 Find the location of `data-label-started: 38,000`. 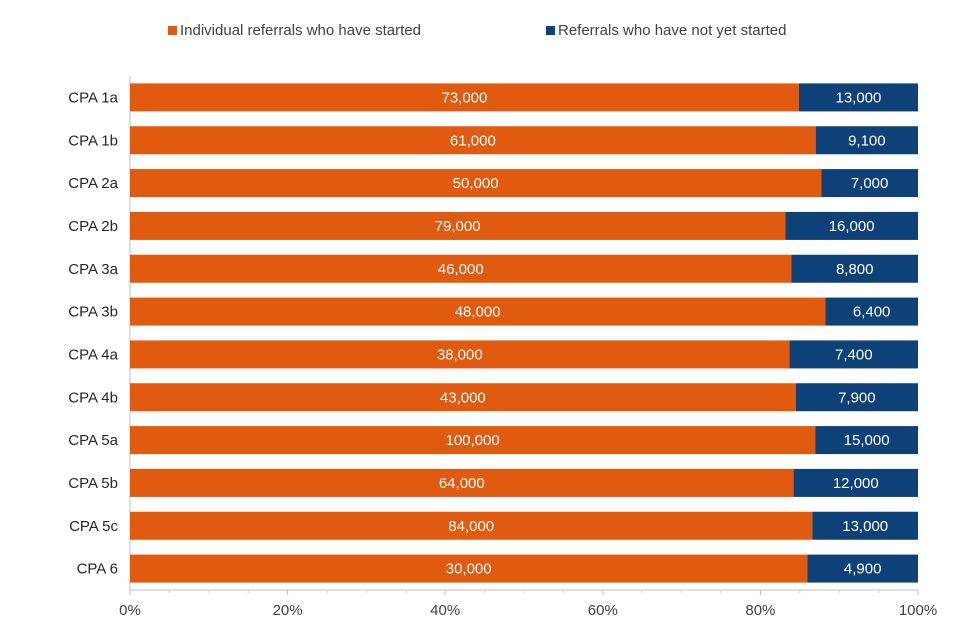

data-label-started: 38,000 is located at coordinates (460, 354).